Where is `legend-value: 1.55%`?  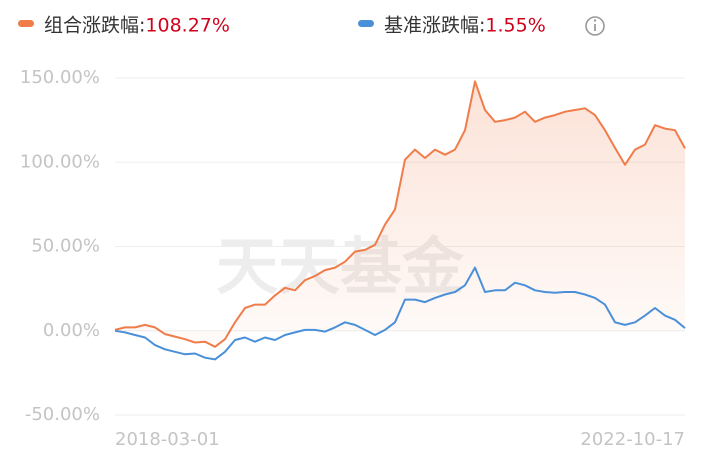 legend-value: 1.55% is located at coordinates (515, 26).